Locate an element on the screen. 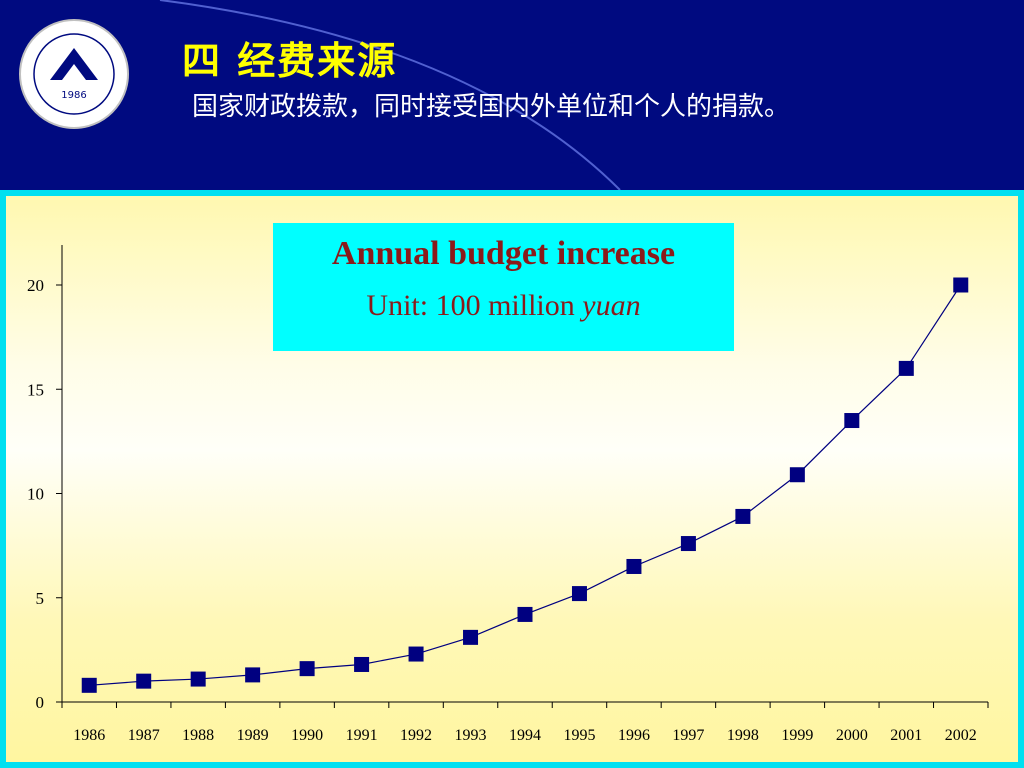 This screenshot has height=768, width=1024. y-tick-label: 5 is located at coordinates (40, 598).